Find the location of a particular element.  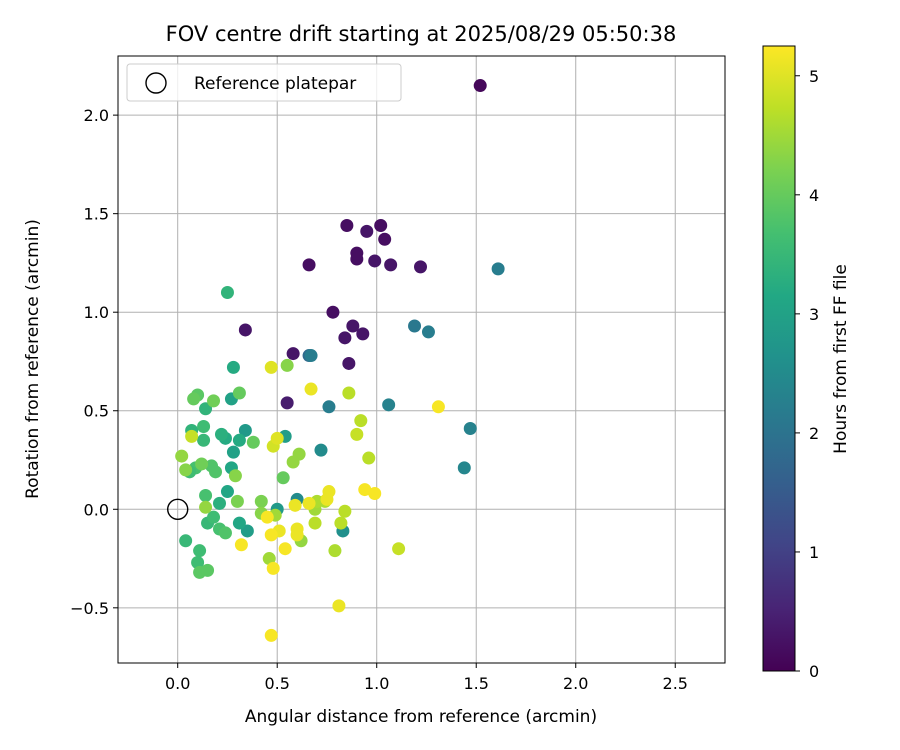

x-tick-label: 2.0 is located at coordinates (575, 683).